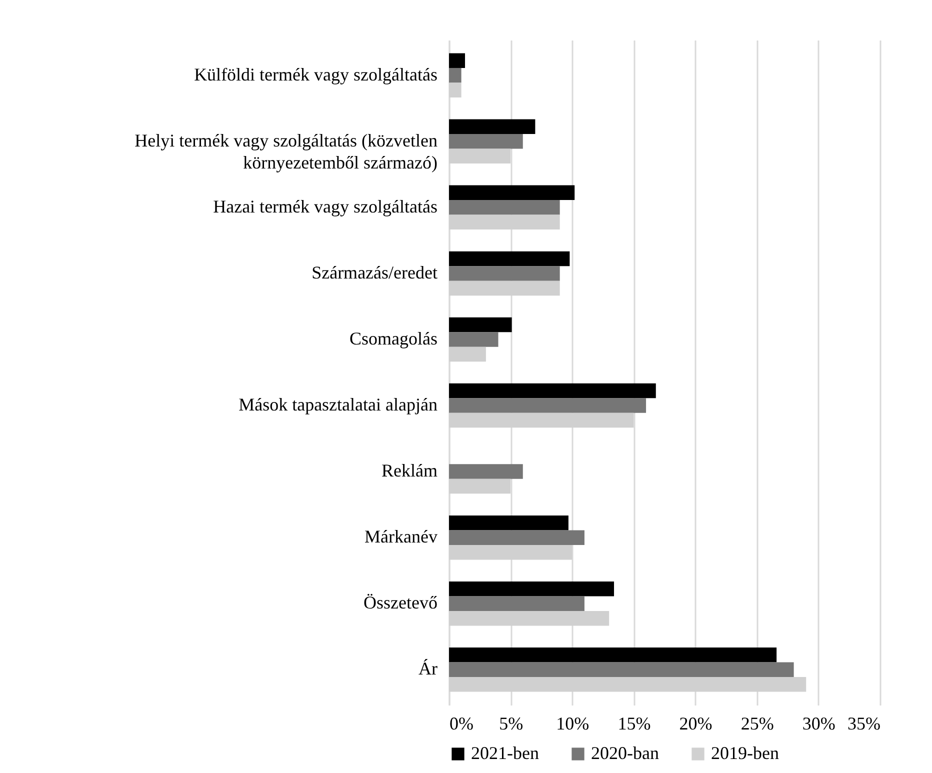  What do you see at coordinates (757, 724) in the screenshot?
I see `x-tick-label: 25%` at bounding box center [757, 724].